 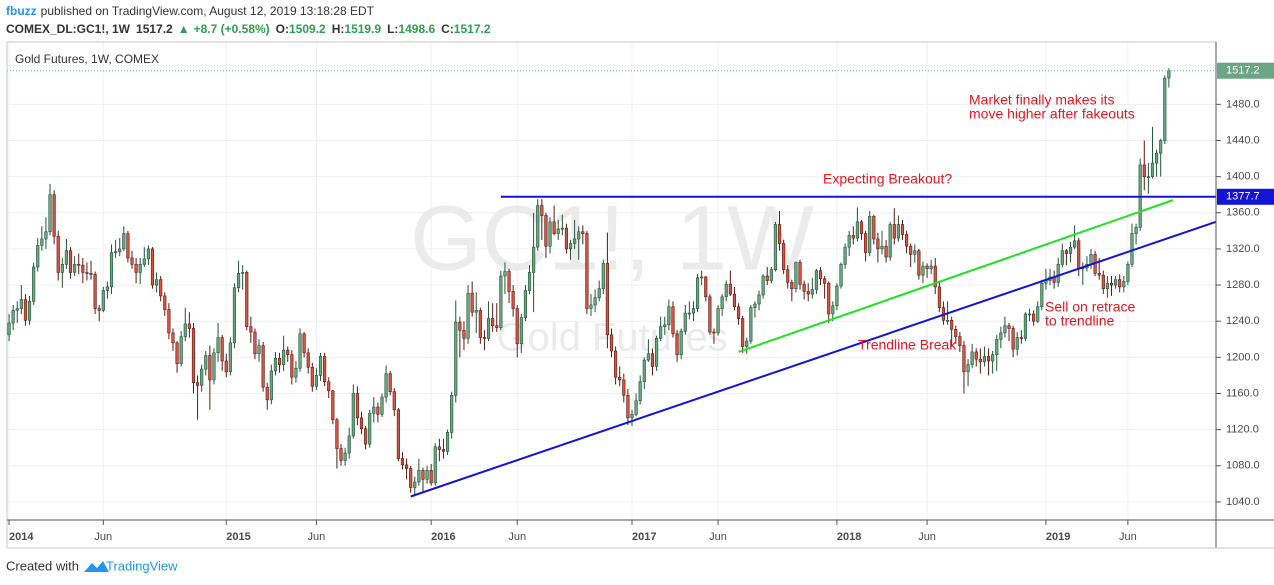 What do you see at coordinates (1041, 100) in the screenshot?
I see `annotation: Market finally makes its` at bounding box center [1041, 100].